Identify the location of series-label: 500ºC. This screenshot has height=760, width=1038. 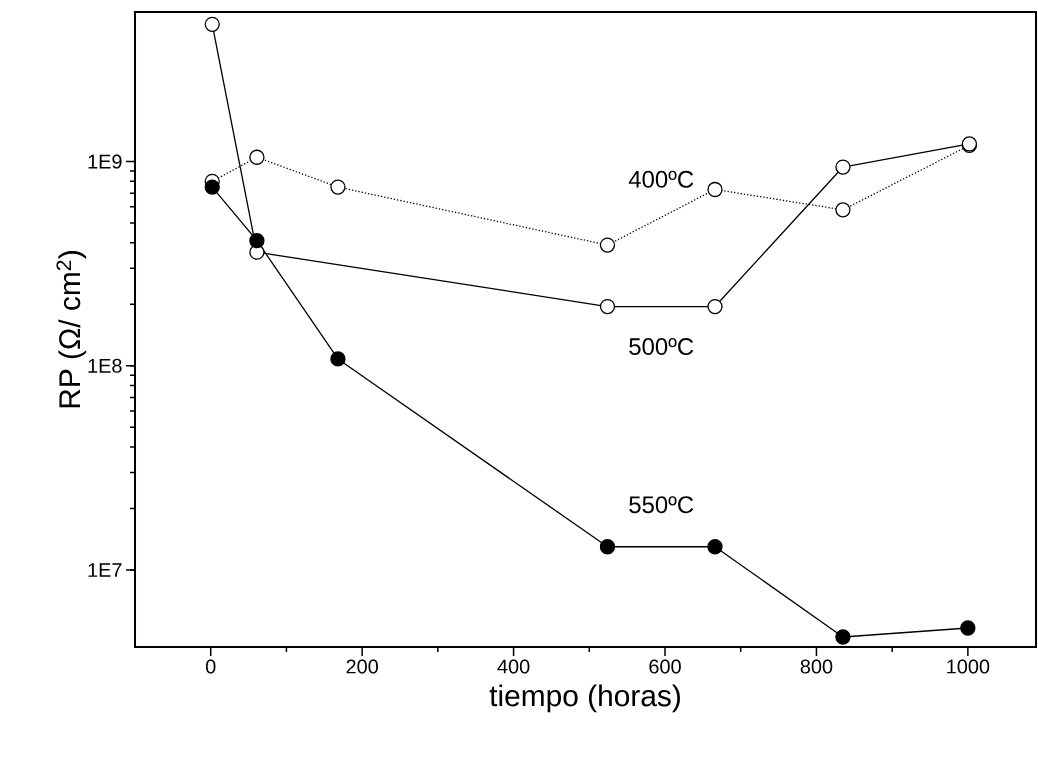
(661, 347).